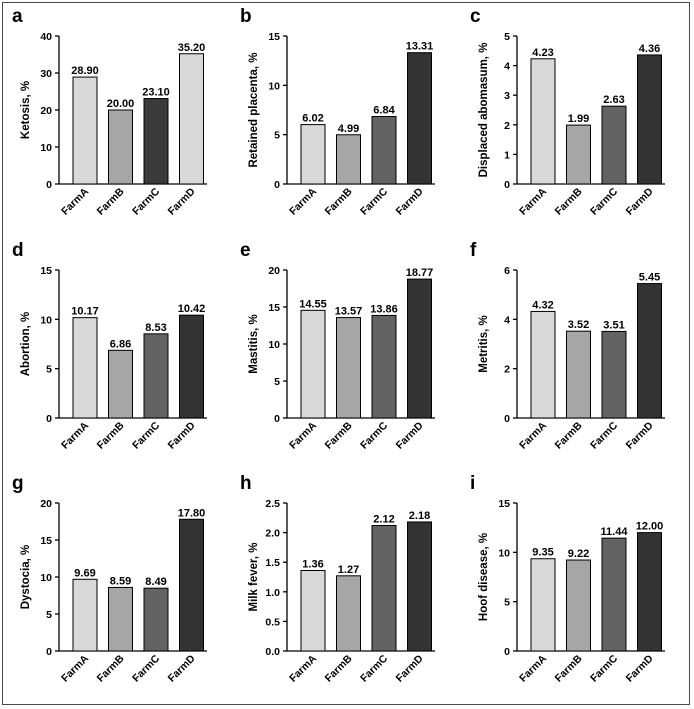 The width and height of the screenshot is (694, 709). I want to click on panel-letter: b, so click(246, 16).